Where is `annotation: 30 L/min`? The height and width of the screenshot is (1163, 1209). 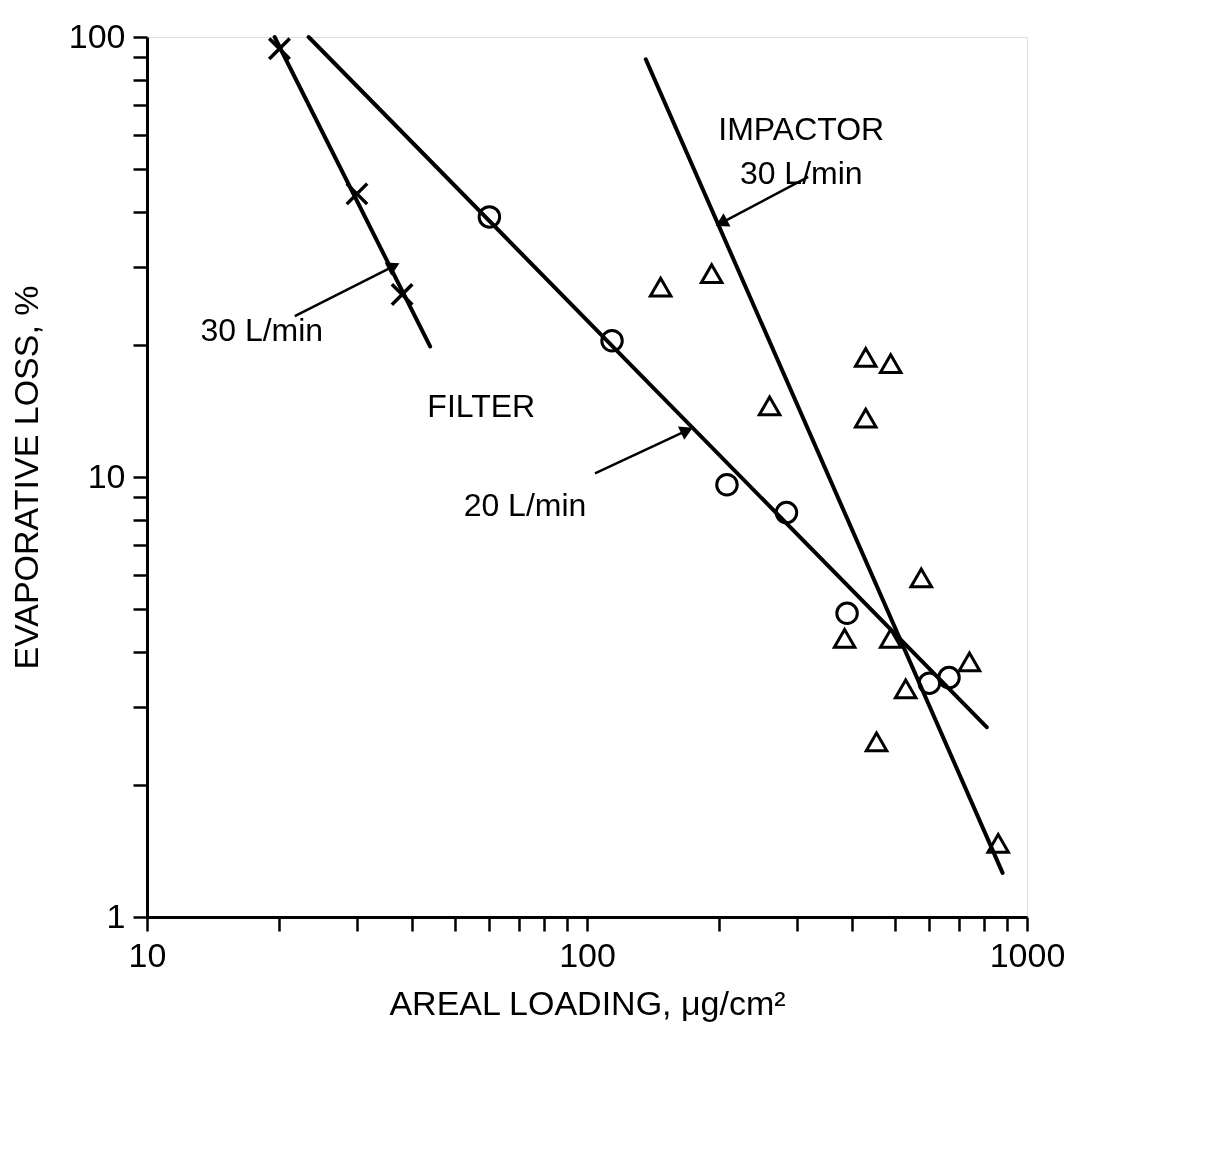
annotation: 30 L/min is located at coordinates (262, 330).